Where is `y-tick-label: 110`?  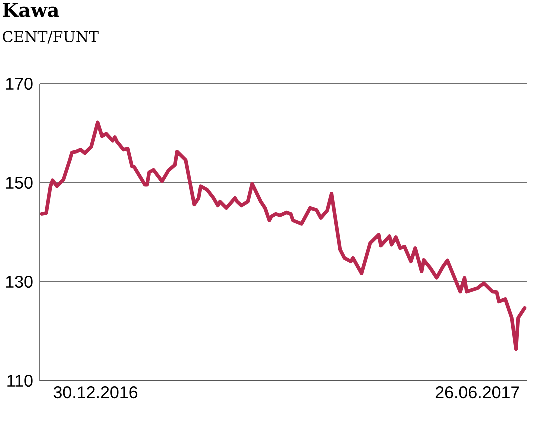 y-tick-label: 110 is located at coordinates (20, 381).